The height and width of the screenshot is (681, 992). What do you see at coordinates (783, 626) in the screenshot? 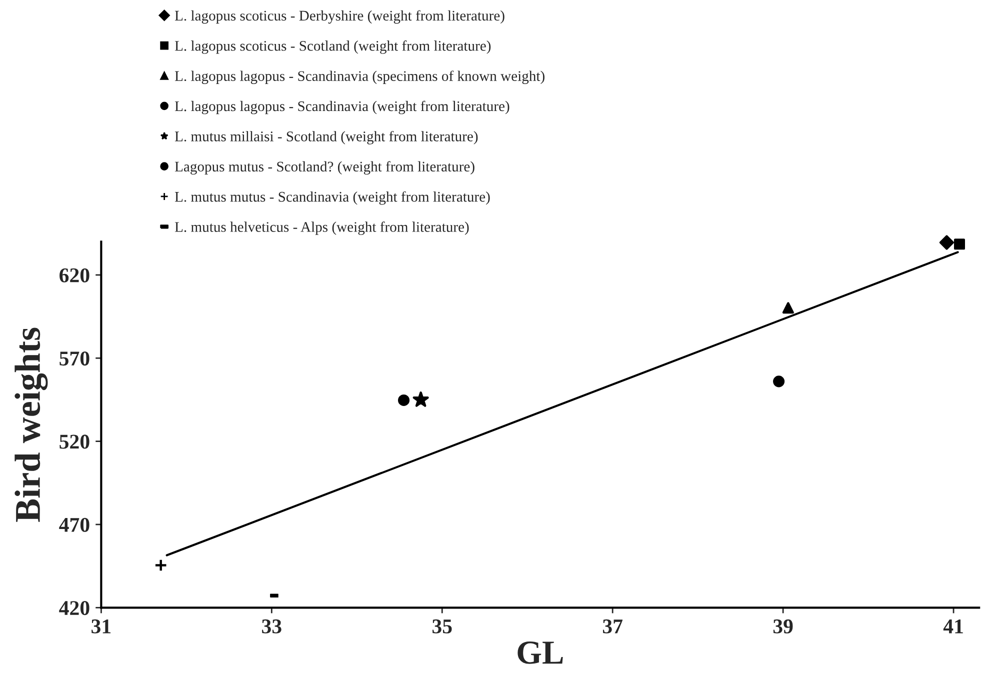
I see `x-tick-label: 39` at bounding box center [783, 626].